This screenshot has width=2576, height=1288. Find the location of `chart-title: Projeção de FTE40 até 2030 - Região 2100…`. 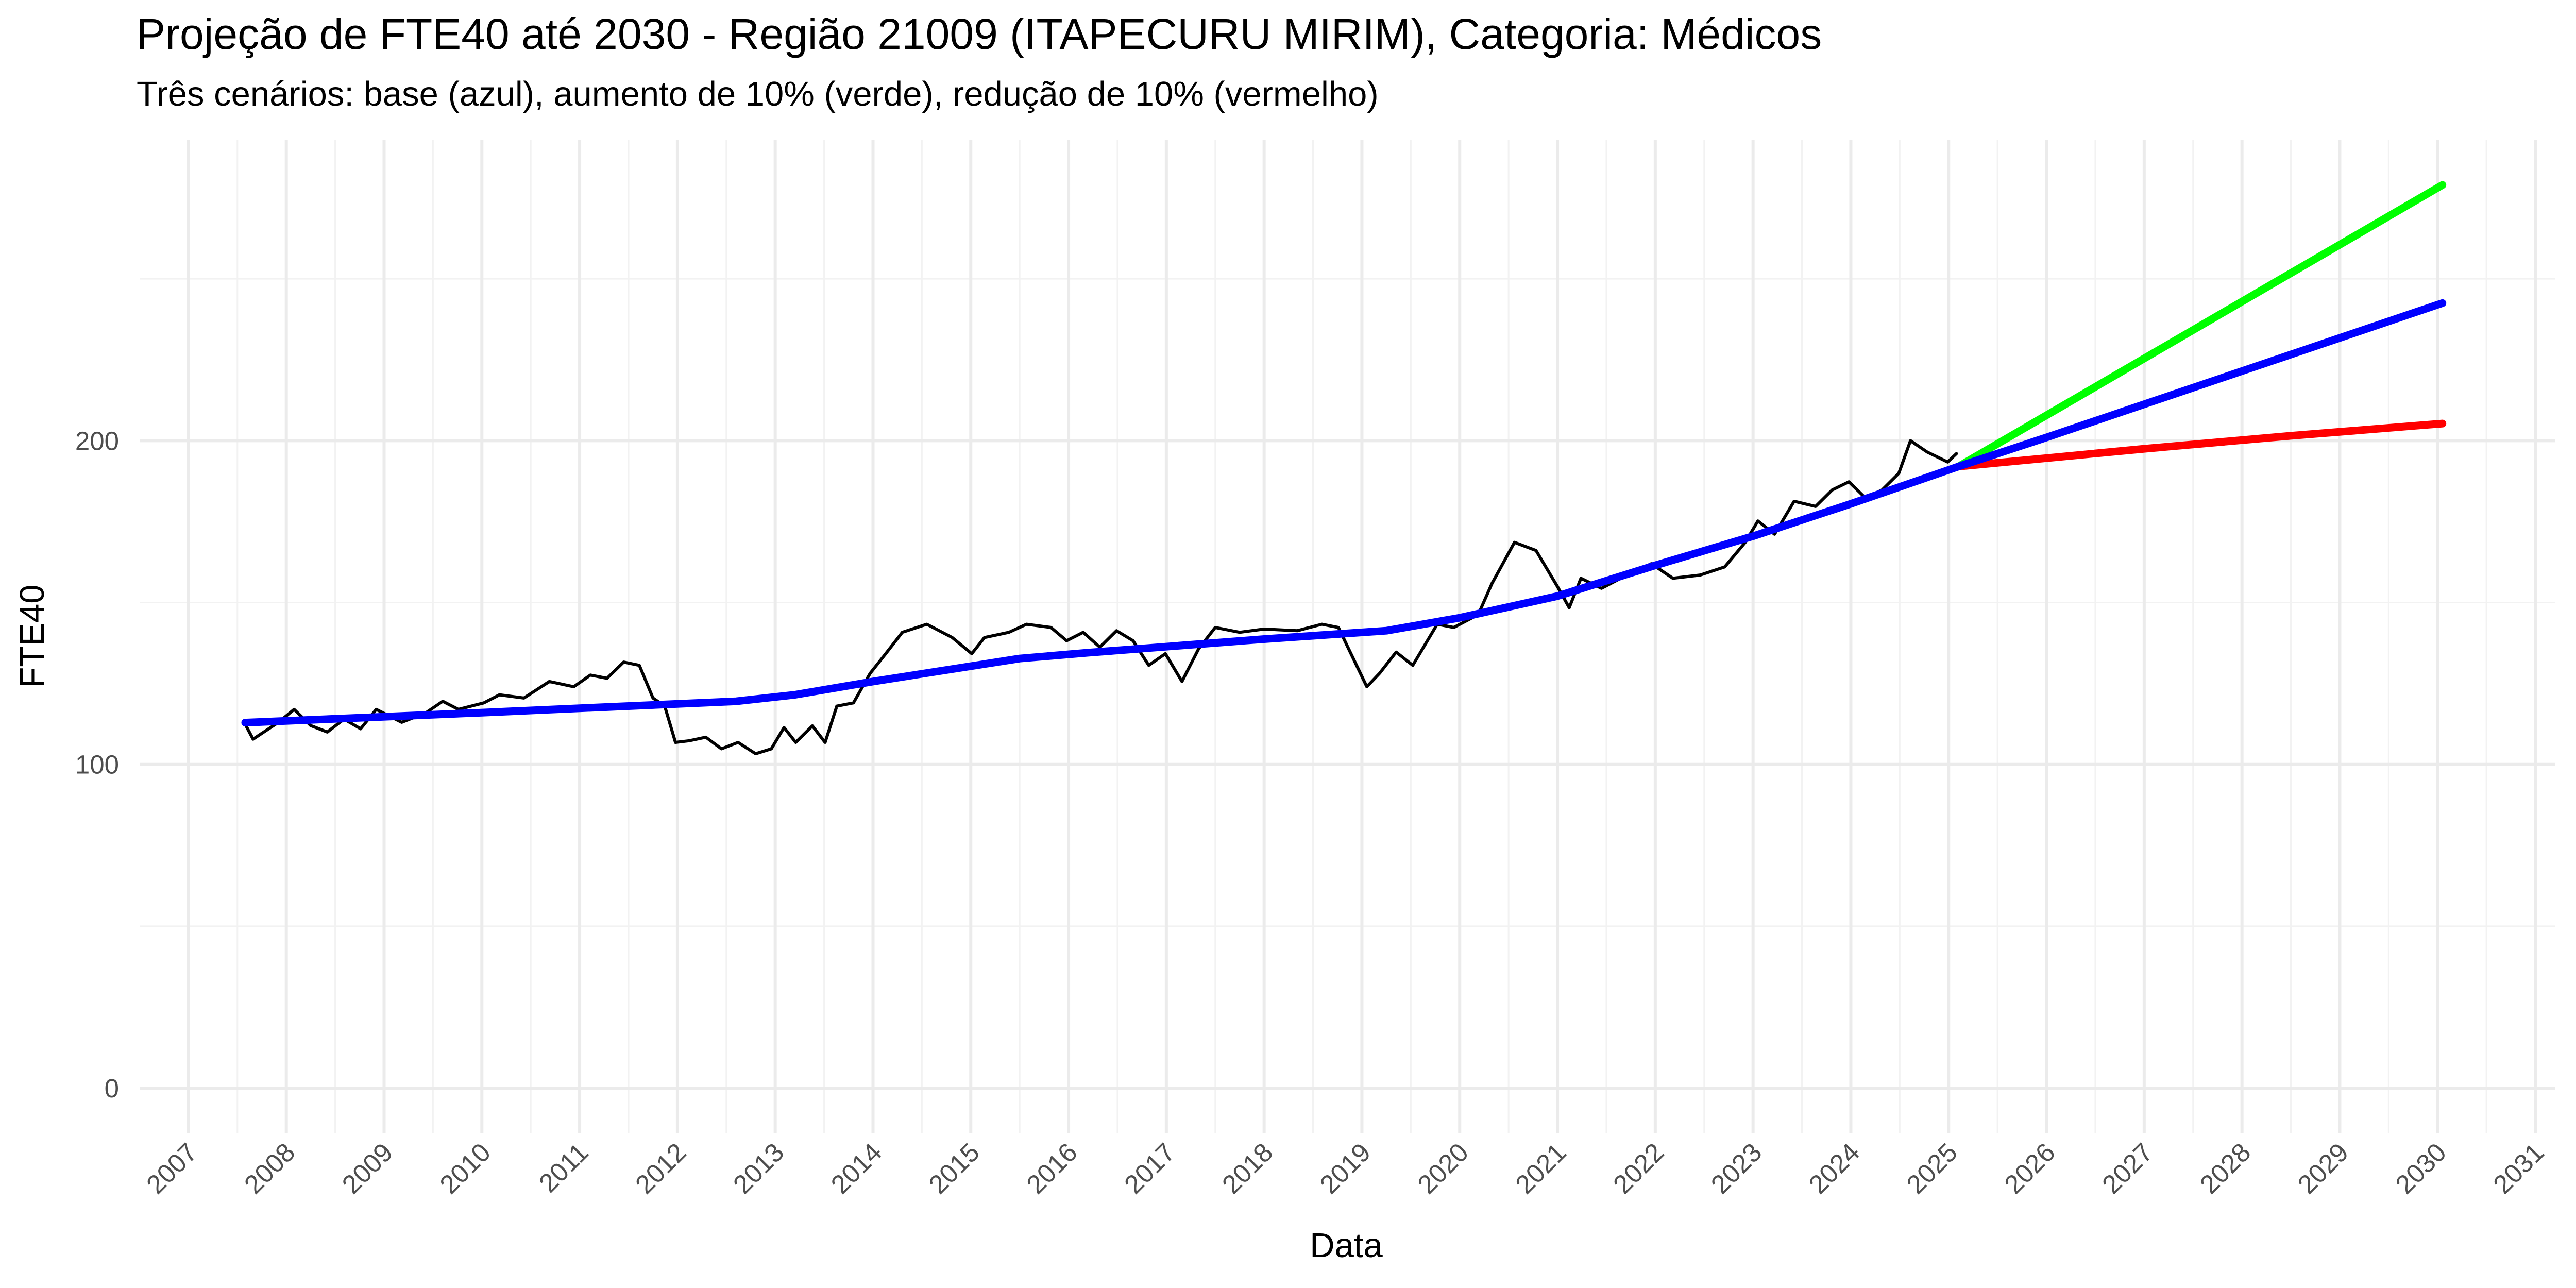

chart-title: Projeção de FTE40 até 2030 - Região 2100… is located at coordinates (979, 34).